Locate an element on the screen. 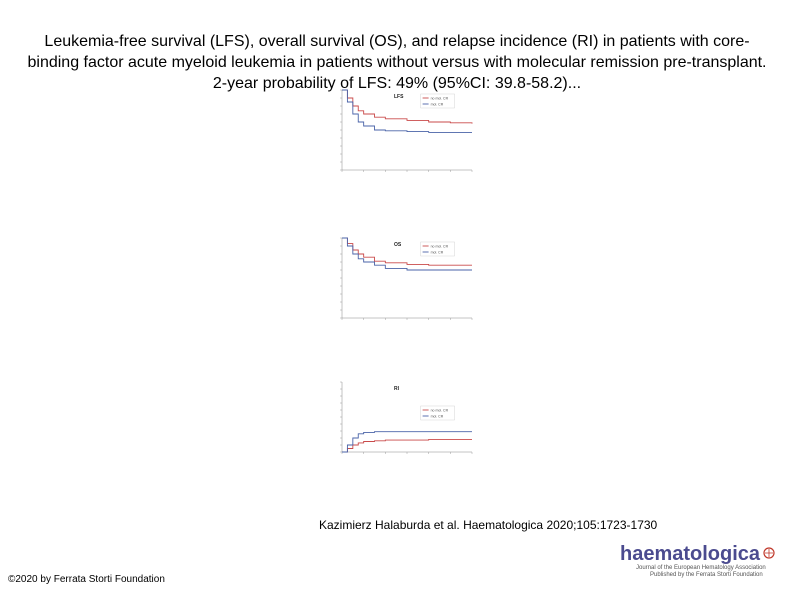 This screenshot has height=595, width=794. chart-title: LFS is located at coordinates (399, 97).